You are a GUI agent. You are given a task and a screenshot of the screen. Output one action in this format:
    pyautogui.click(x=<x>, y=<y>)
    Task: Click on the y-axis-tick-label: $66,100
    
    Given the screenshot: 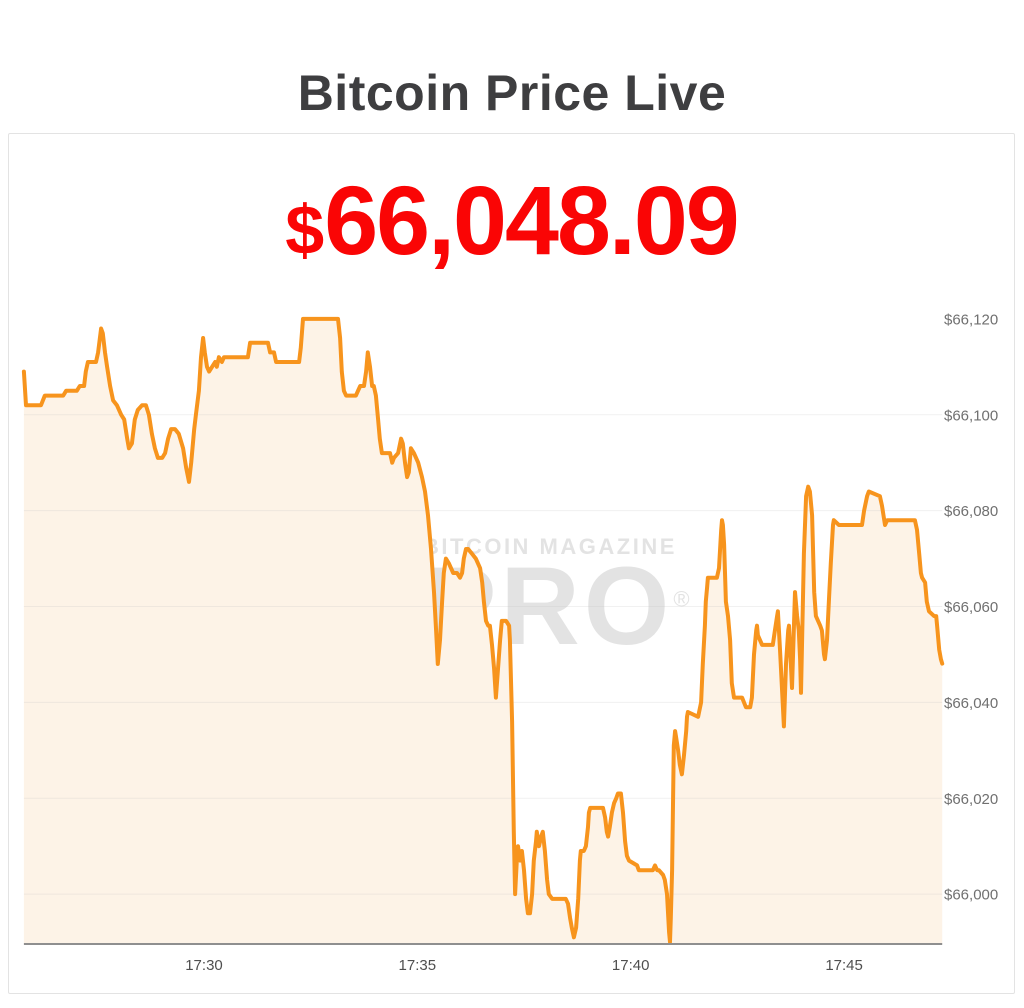 What is the action you would take?
    pyautogui.click(x=971, y=415)
    